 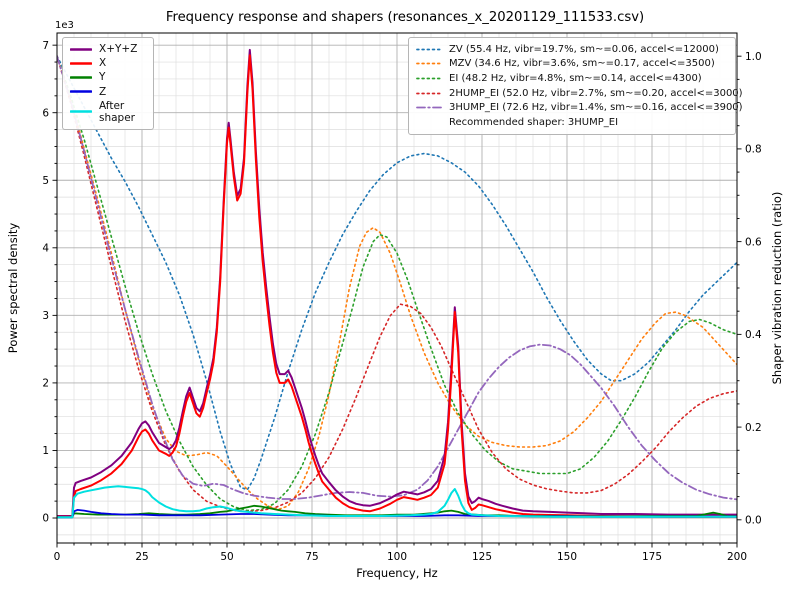 I want to click on x-tick-label: 200, so click(x=737, y=557).